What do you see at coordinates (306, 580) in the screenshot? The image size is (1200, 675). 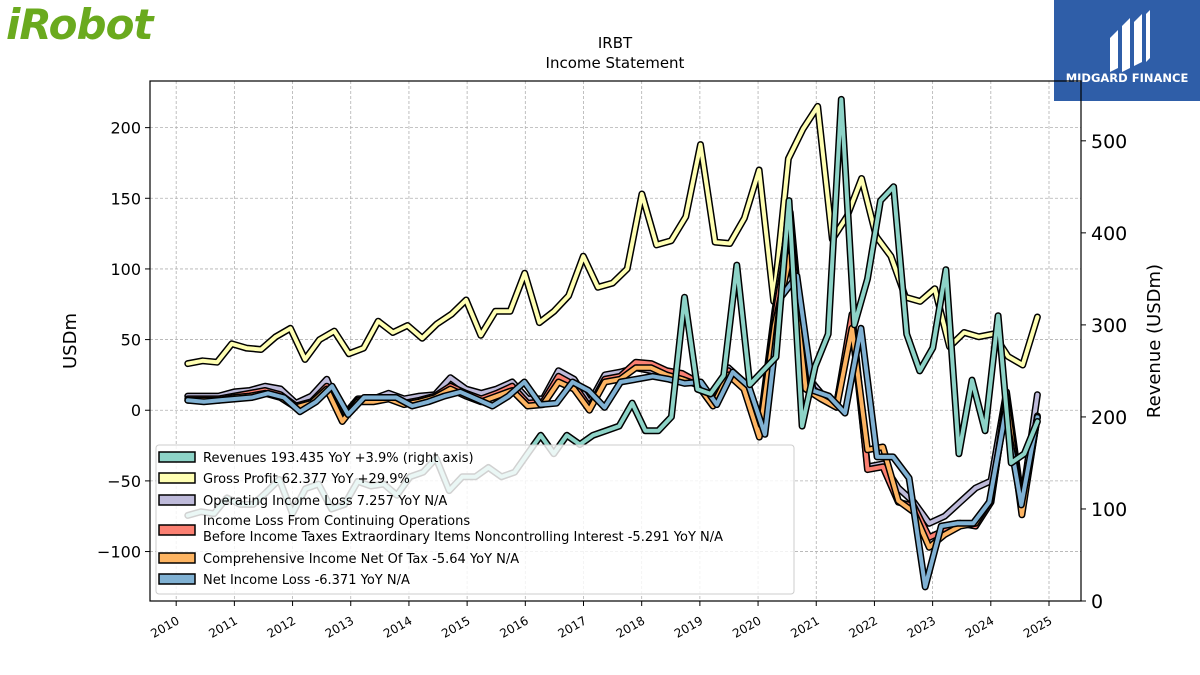 I see `legend-label: Net Income Loss -6.371 YoY N/A` at bounding box center [306, 580].